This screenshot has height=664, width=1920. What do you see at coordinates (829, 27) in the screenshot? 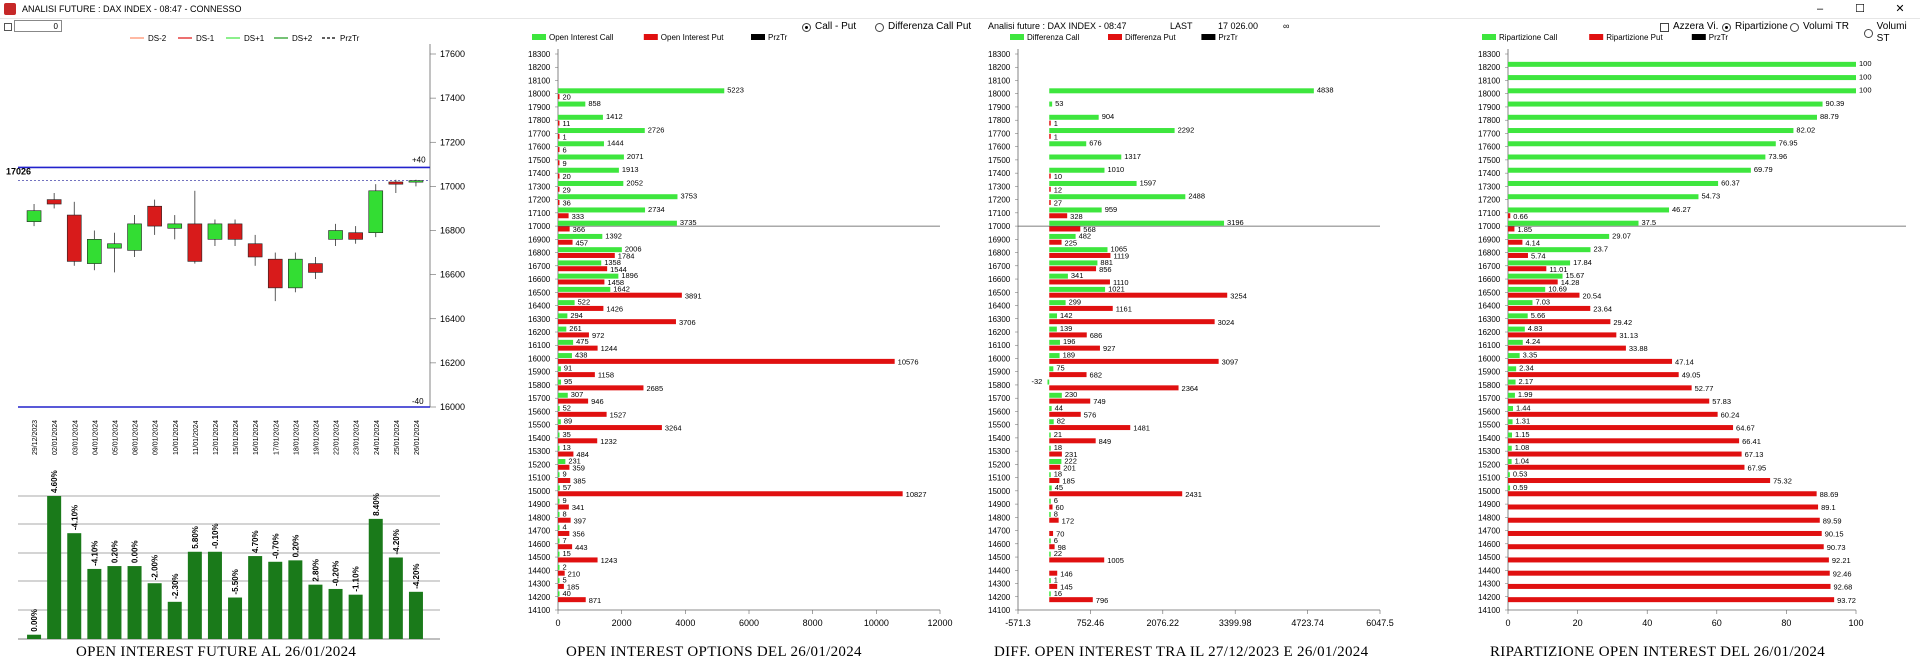
I see `radio-call-put: Call - Put` at bounding box center [829, 27].